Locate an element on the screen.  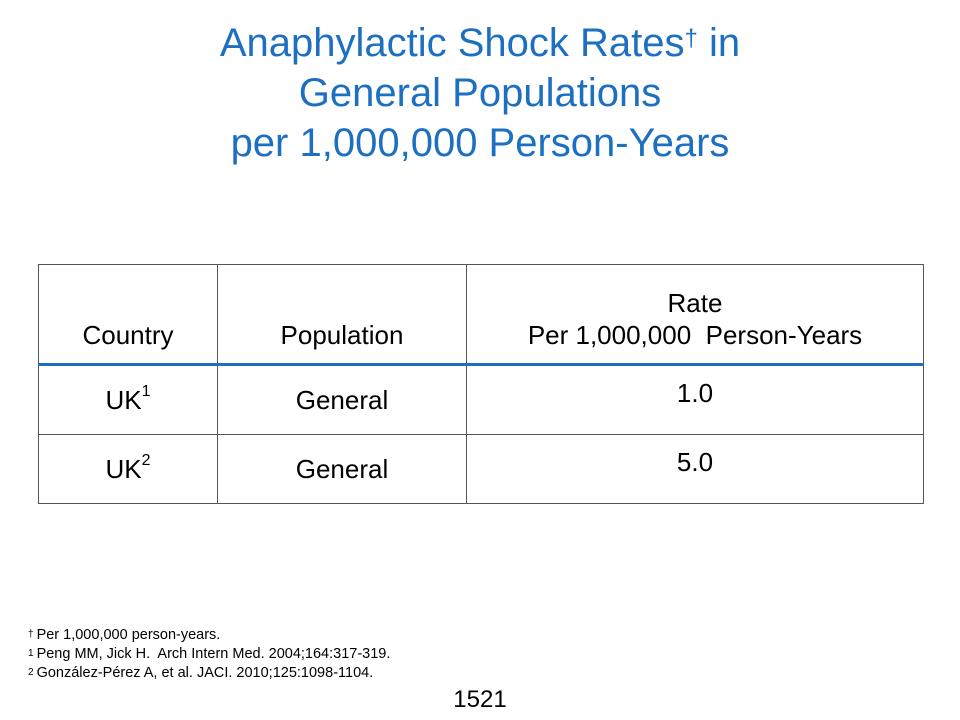
cell-country: UK2 is located at coordinates (128, 469).